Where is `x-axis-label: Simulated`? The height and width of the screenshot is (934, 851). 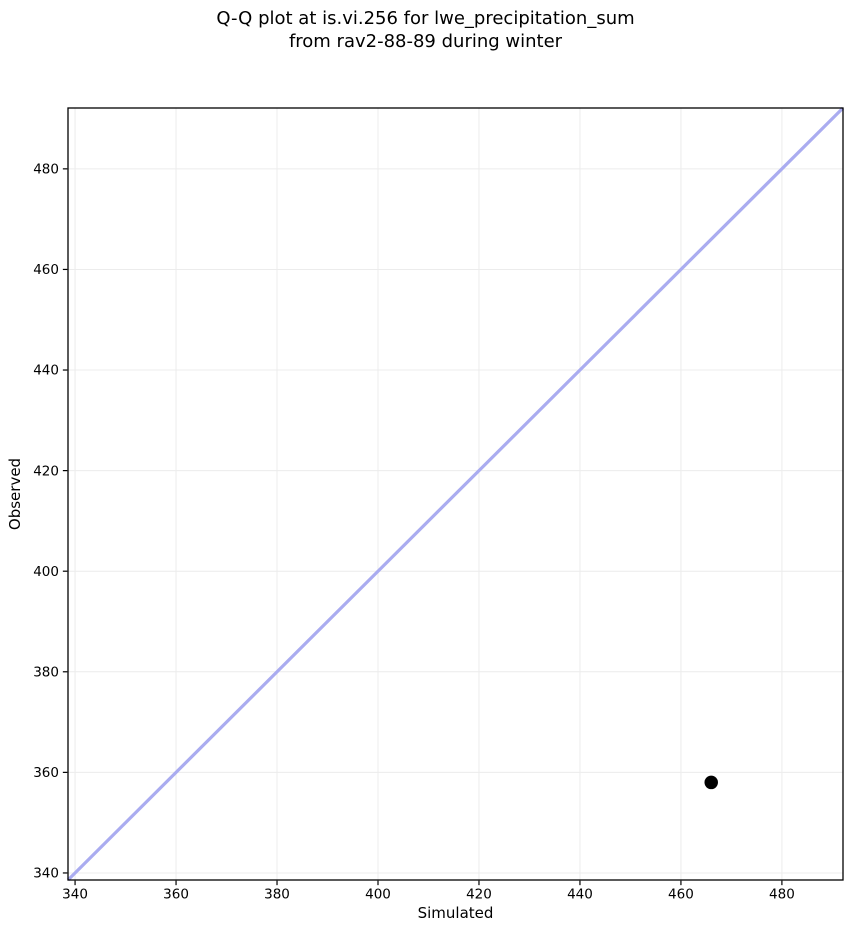
x-axis-label: Simulated is located at coordinates (455, 913).